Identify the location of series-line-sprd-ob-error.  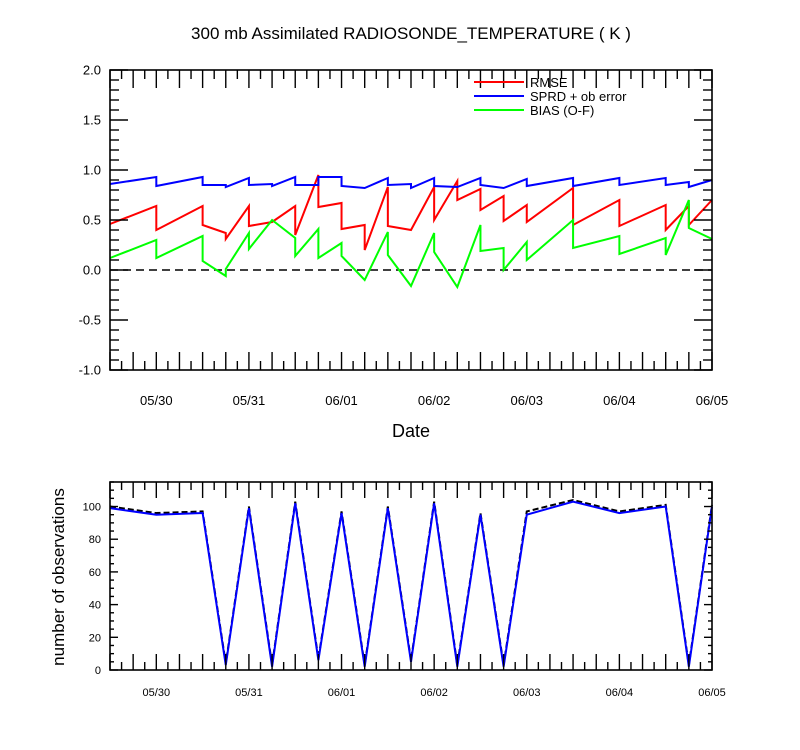
(411, 182).